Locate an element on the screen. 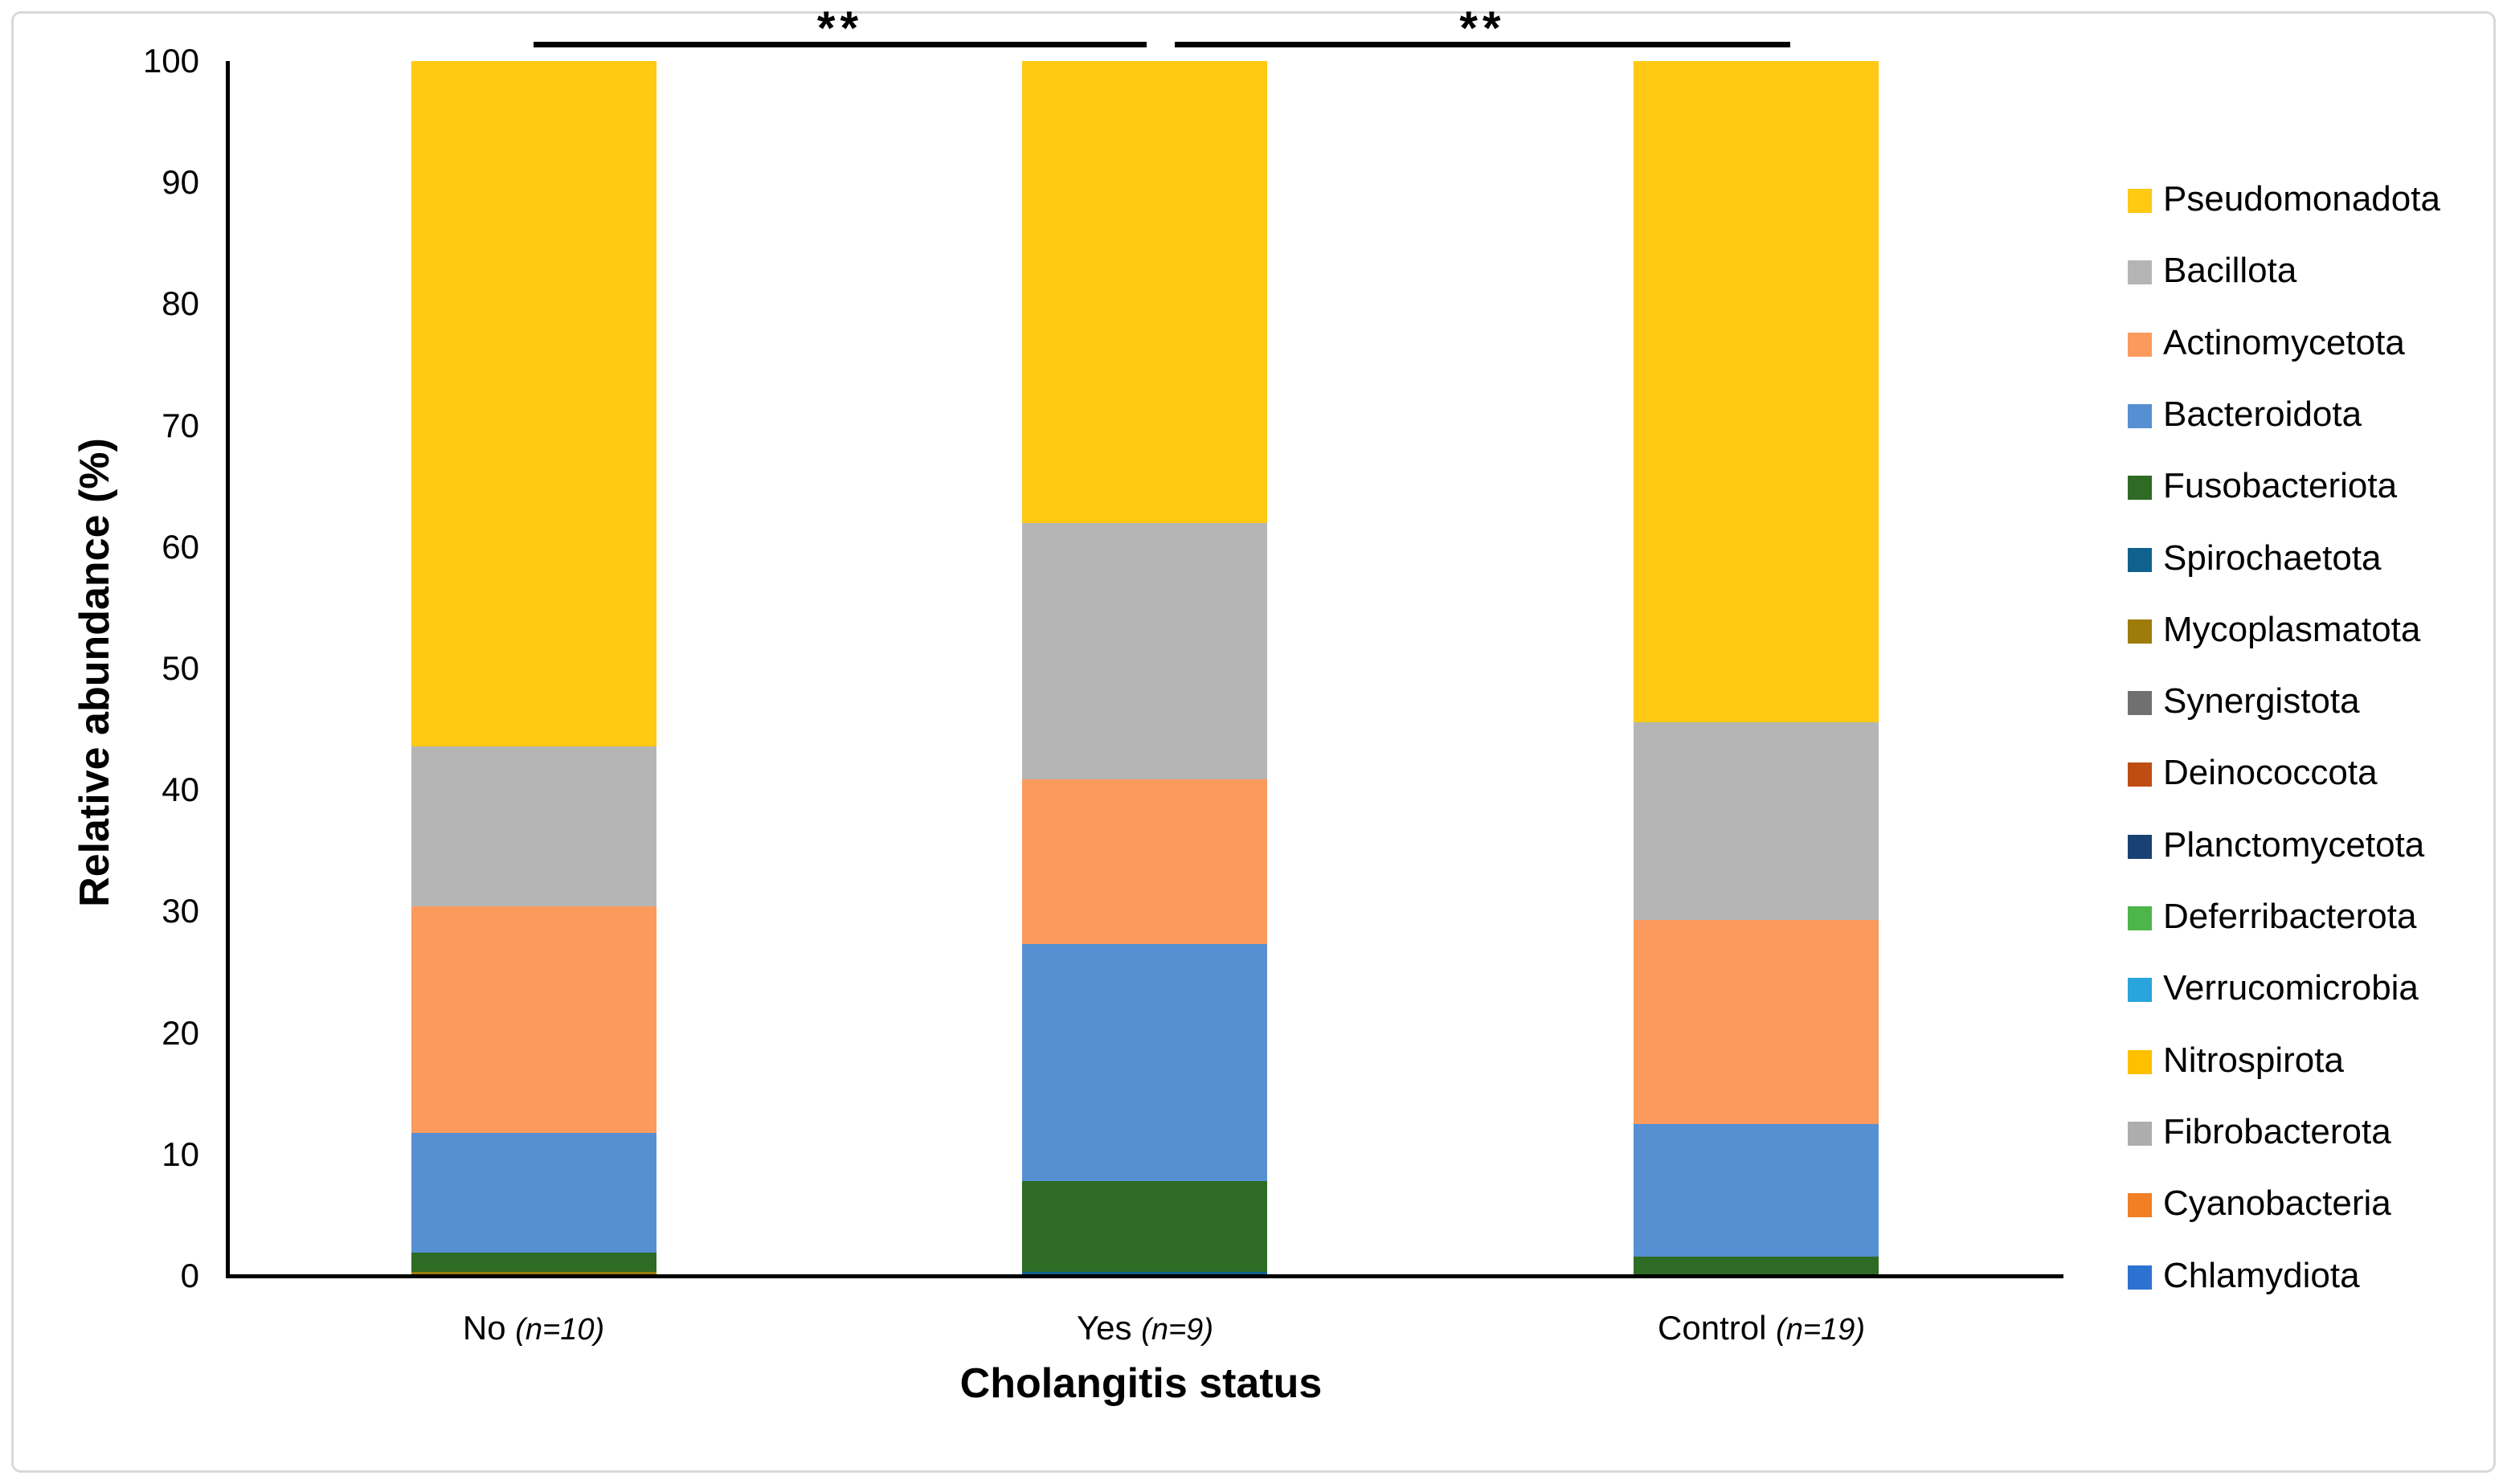  legend-label: Deferribacterota is located at coordinates (2290, 916).